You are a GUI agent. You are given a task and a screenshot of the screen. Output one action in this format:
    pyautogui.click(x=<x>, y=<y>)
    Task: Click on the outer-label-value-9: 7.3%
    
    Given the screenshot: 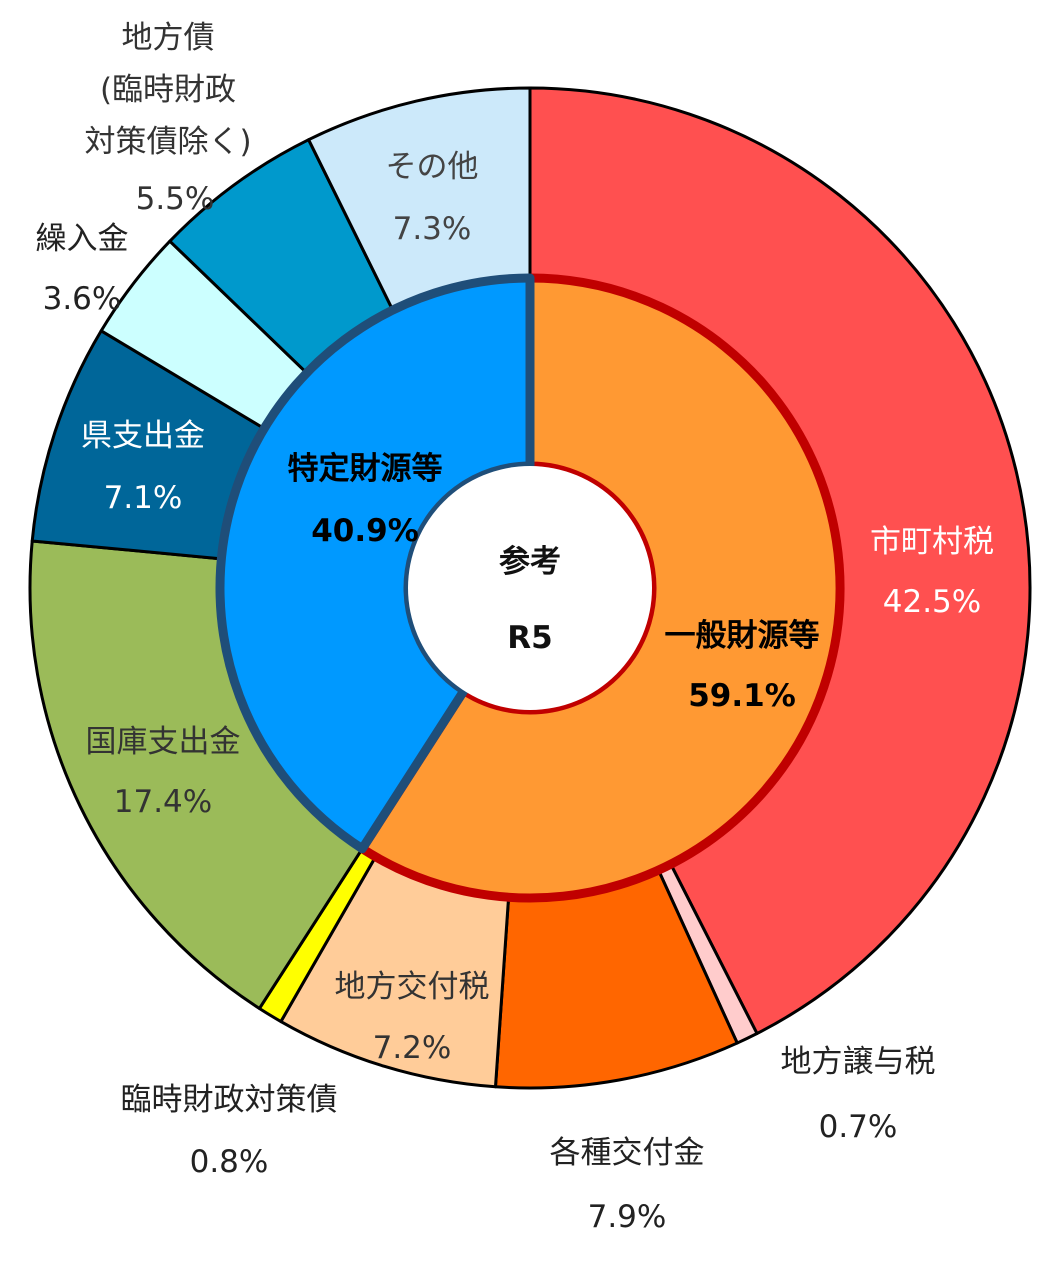 What is the action you would take?
    pyautogui.click(x=432, y=229)
    